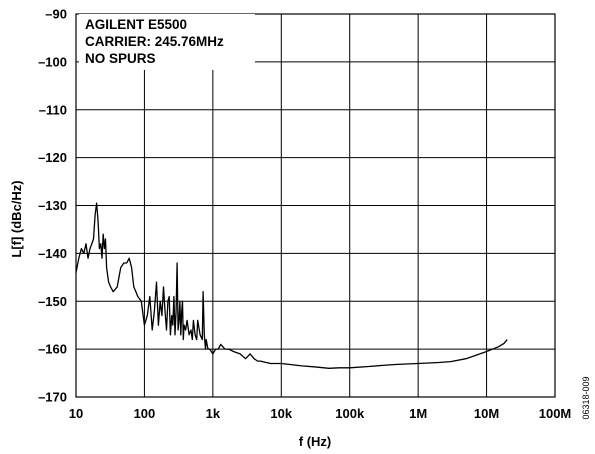 The image size is (595, 454). What do you see at coordinates (213, 413) in the screenshot?
I see `x-tick-label-2: 1k` at bounding box center [213, 413].